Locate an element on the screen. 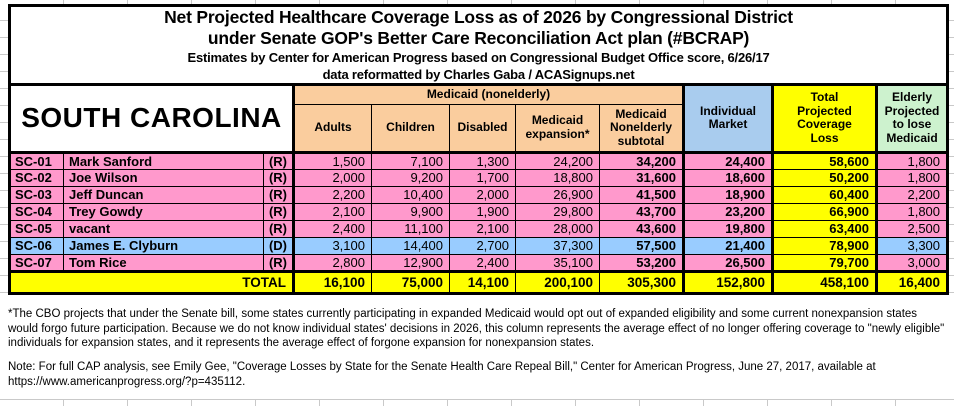  expansion-cell: 37,300 is located at coordinates (557, 245).